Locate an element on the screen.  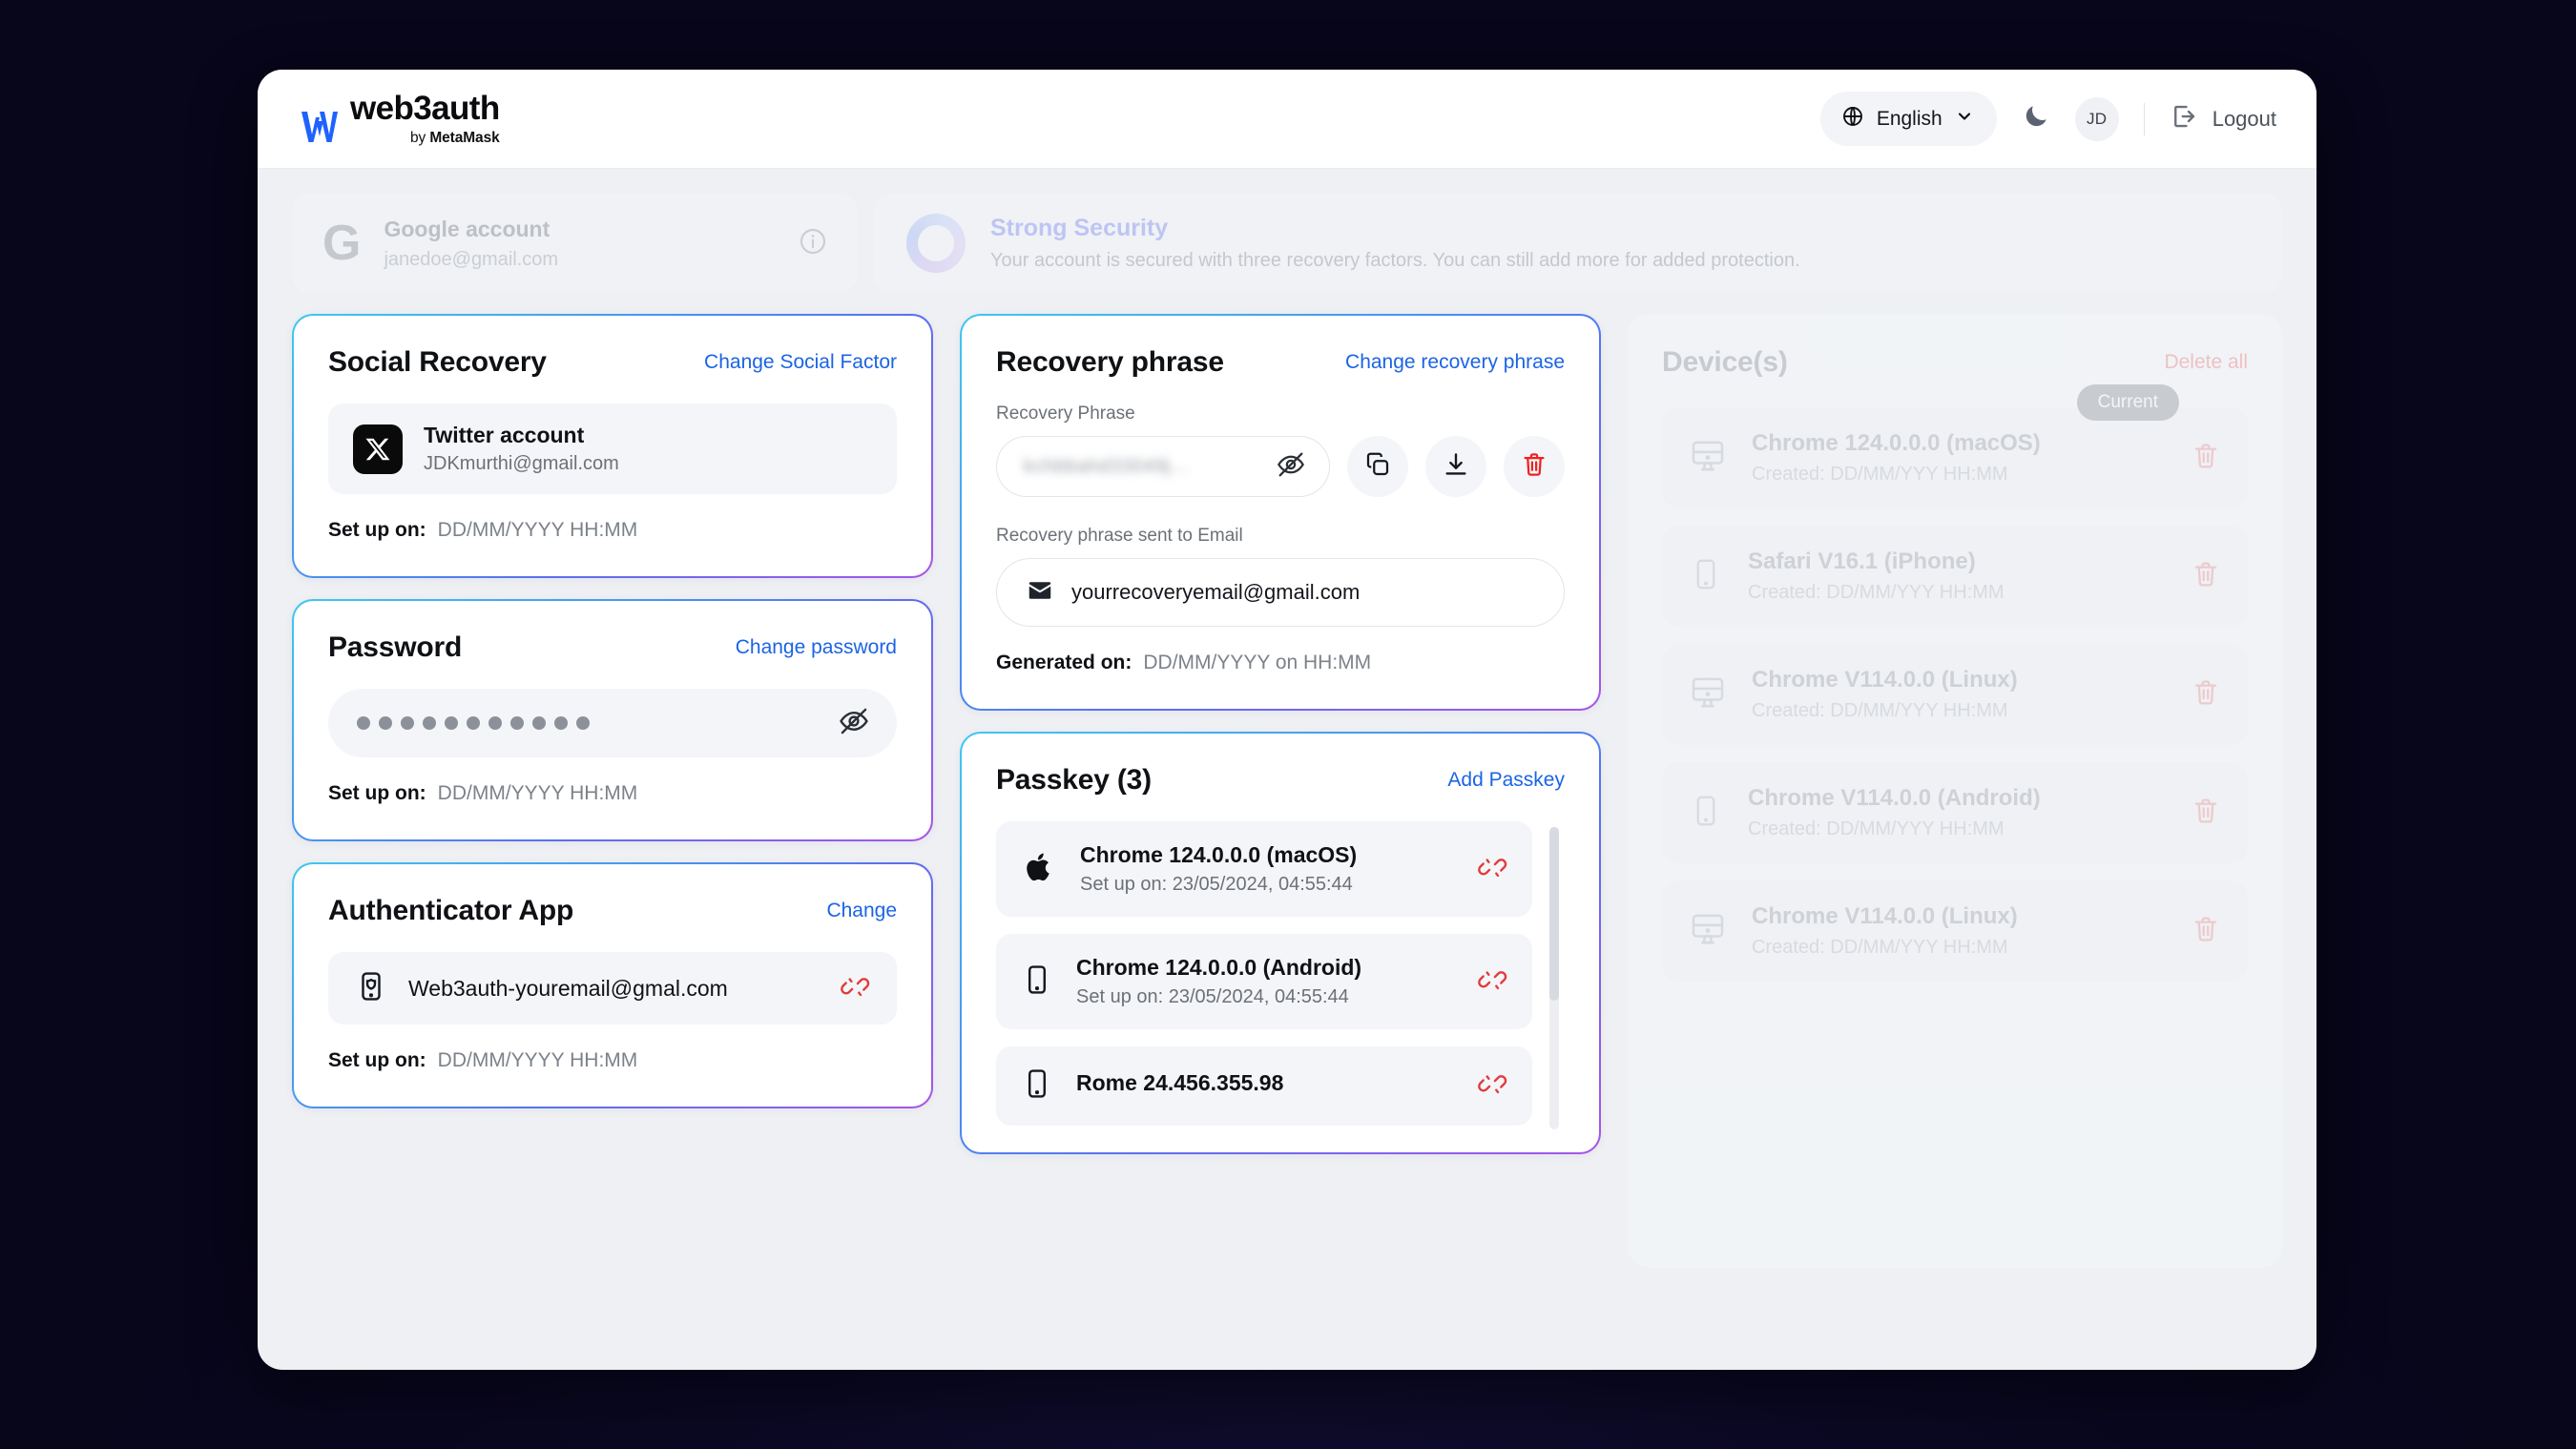
copy-recovery-phrase-button is located at coordinates (1377, 466).